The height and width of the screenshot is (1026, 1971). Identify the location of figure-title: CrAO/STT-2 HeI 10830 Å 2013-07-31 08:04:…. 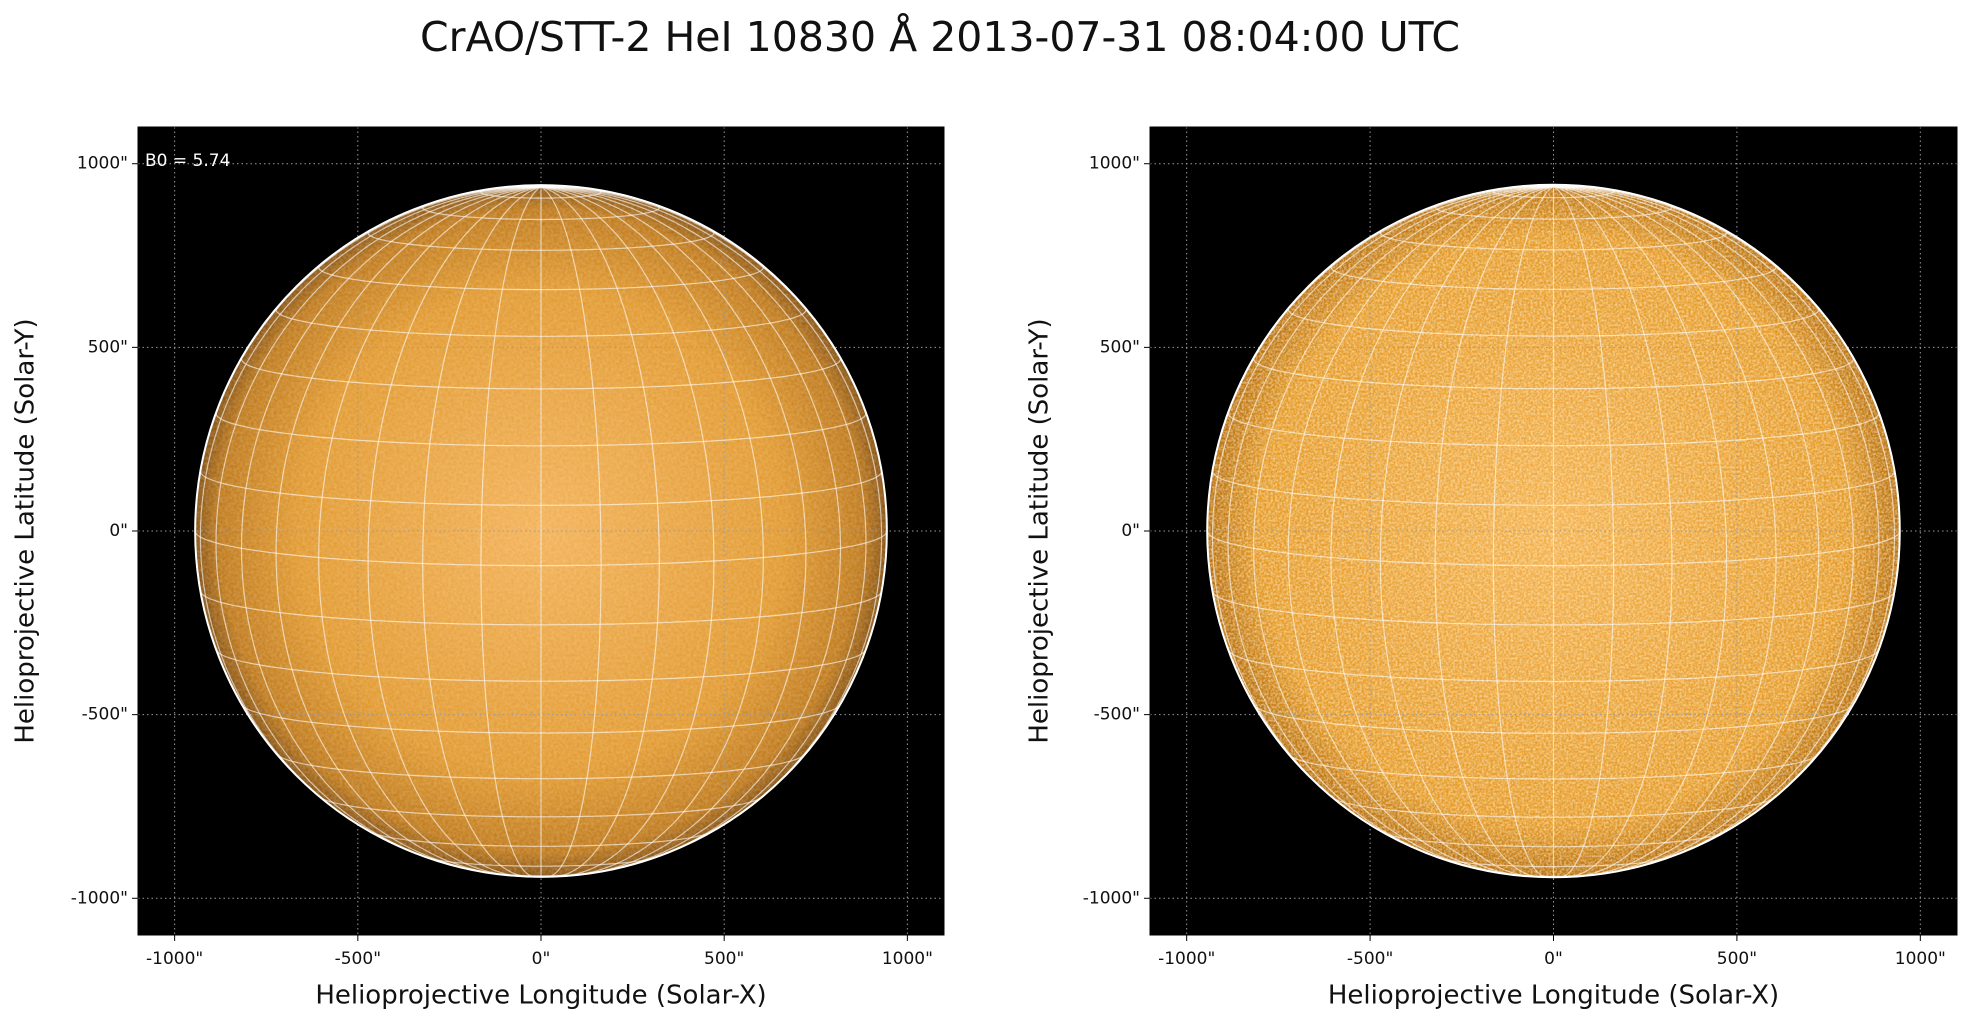
(940, 37).